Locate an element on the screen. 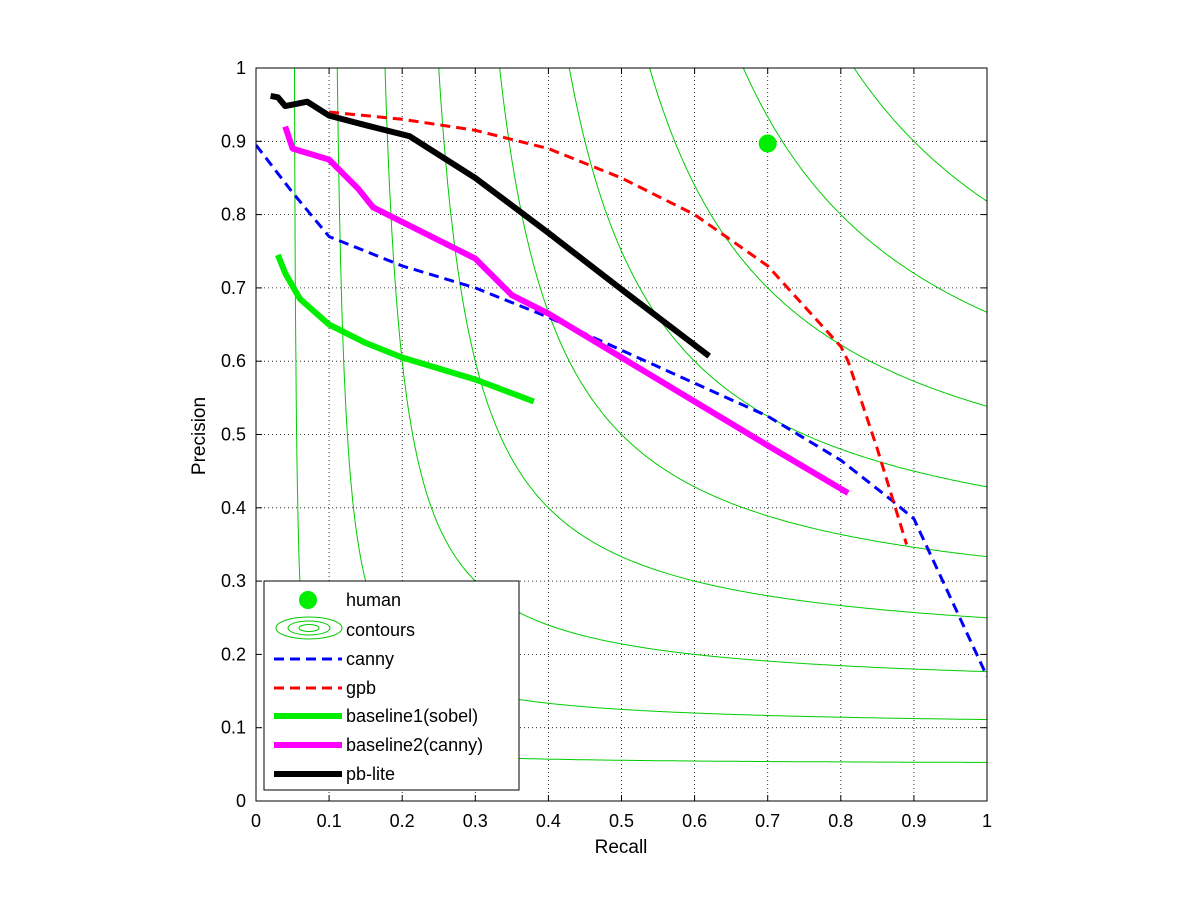  x-tick-label: 0.6 is located at coordinates (694, 821).